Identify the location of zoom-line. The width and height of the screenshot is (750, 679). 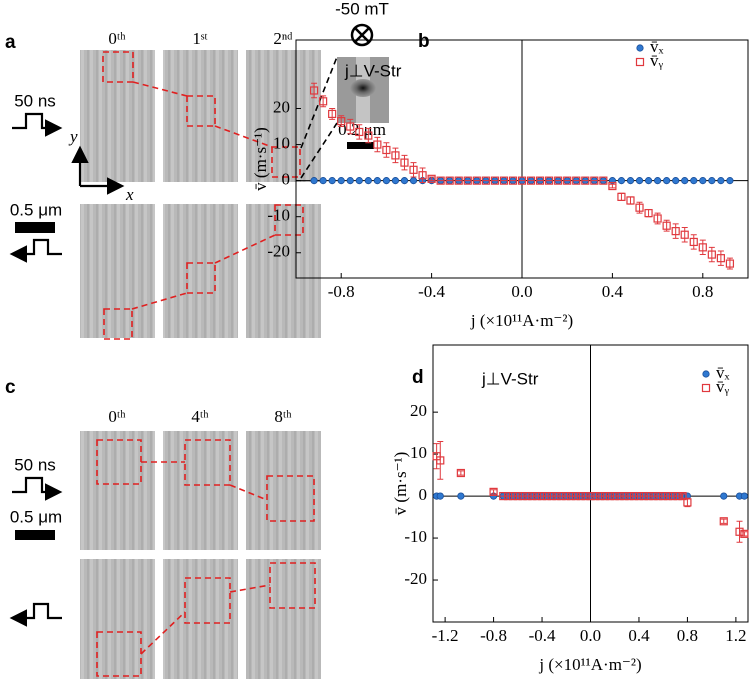
(319, 117).